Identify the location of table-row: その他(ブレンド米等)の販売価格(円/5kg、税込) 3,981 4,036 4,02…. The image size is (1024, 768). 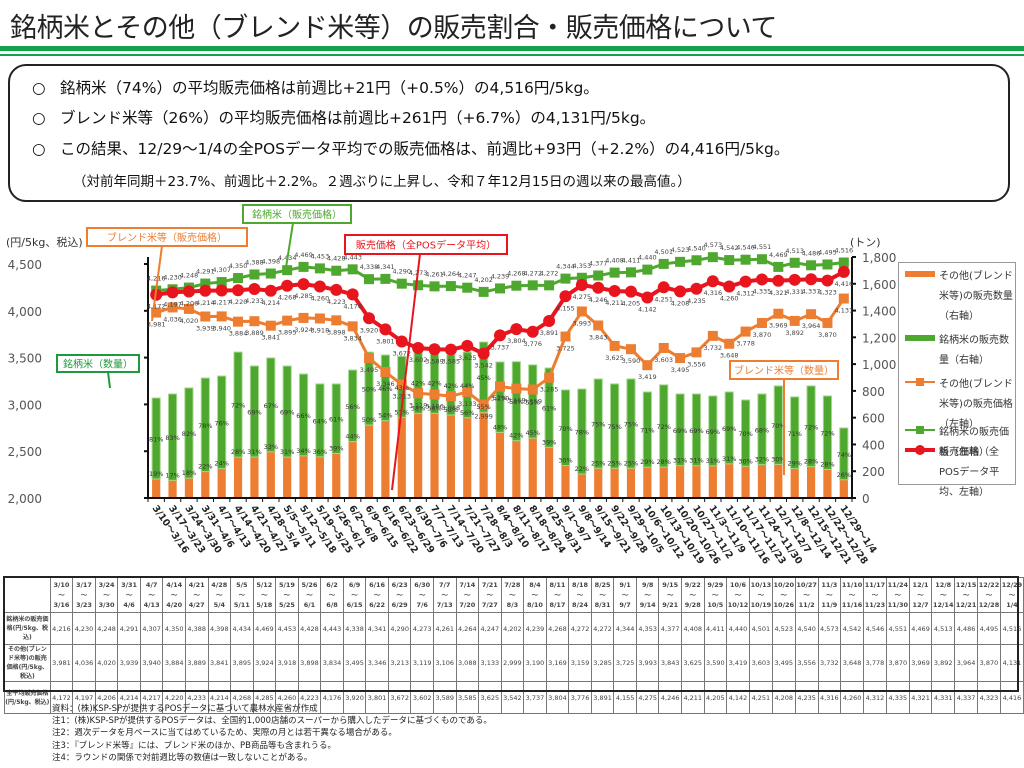
(514, 663).